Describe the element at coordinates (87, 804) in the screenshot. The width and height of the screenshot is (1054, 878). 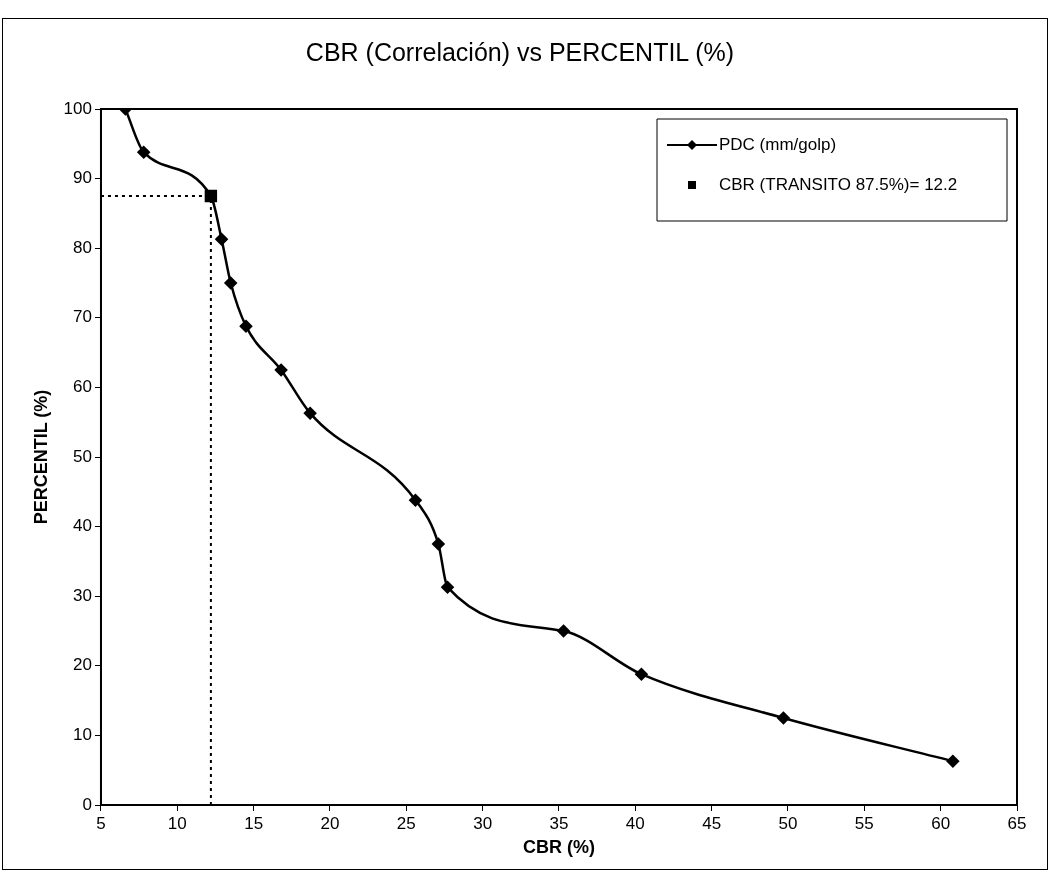
I see `y-tick-label: 0` at that location.